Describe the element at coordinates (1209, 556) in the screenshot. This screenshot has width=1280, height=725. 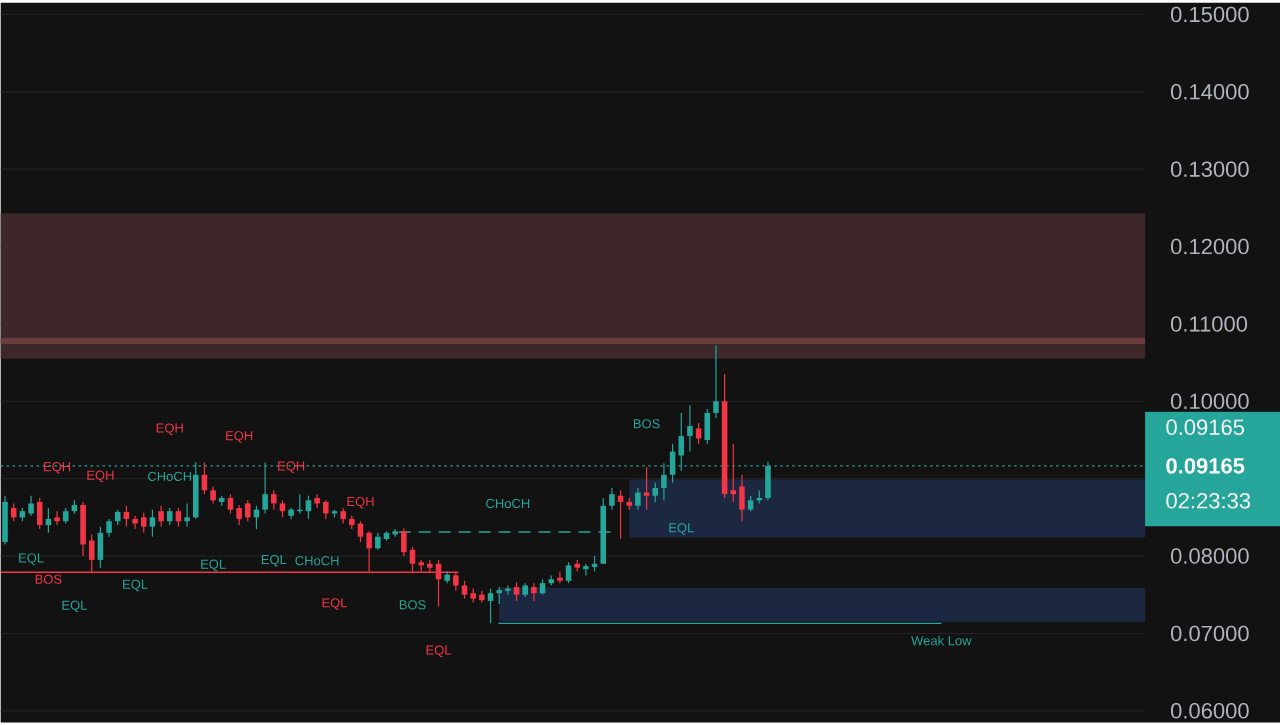
I see `y-tick-label: 0.08000` at that location.